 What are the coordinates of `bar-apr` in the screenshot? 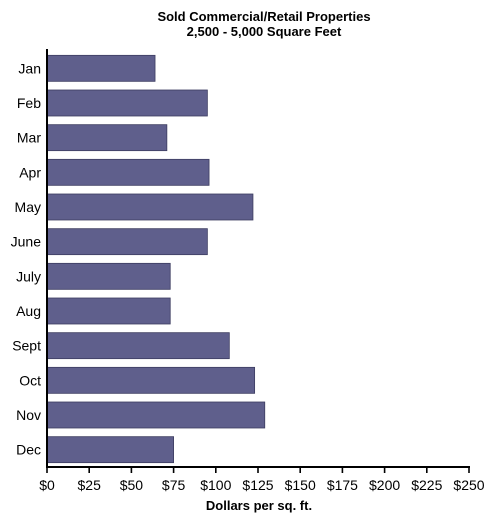 It's located at (128, 172).